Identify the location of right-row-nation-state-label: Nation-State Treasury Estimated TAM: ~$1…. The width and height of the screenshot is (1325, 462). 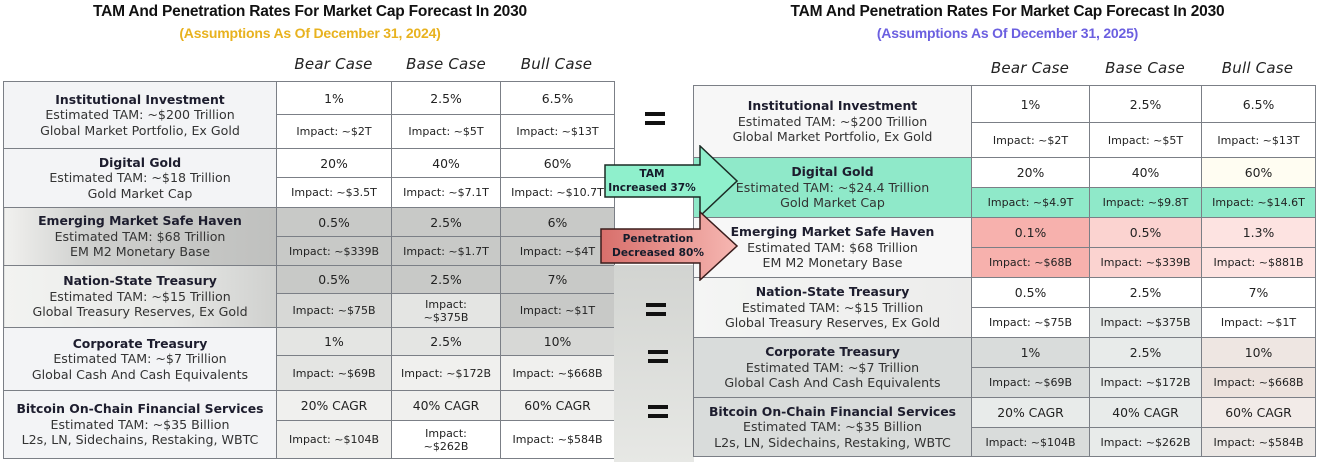
(832, 307).